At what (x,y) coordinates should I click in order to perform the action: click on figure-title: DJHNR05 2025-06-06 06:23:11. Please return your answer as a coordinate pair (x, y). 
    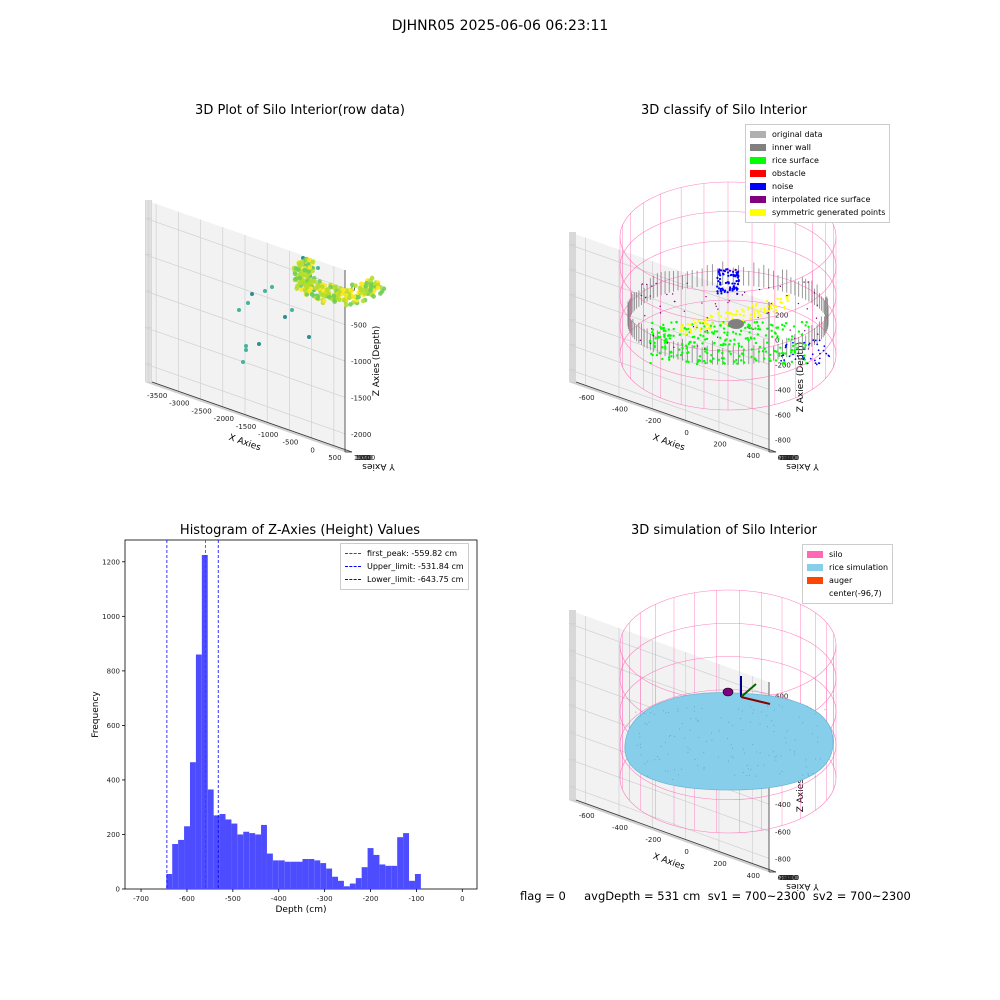
    Looking at the image, I should click on (500, 26).